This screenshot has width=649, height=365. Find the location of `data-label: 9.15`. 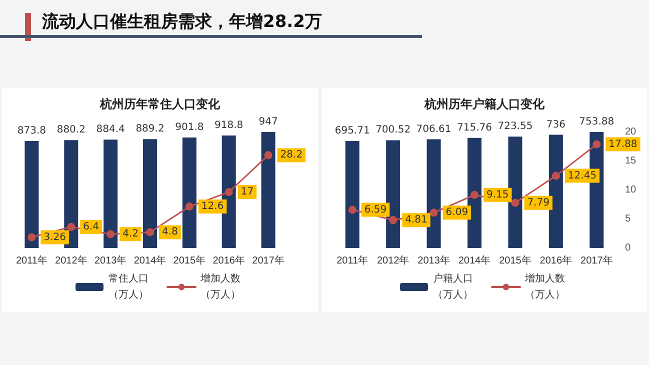

data-label: 9.15 is located at coordinates (497, 194).